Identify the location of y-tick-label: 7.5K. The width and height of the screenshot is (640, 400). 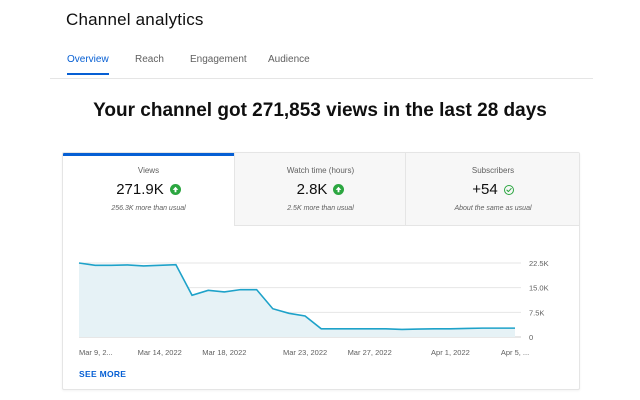
(536, 312).